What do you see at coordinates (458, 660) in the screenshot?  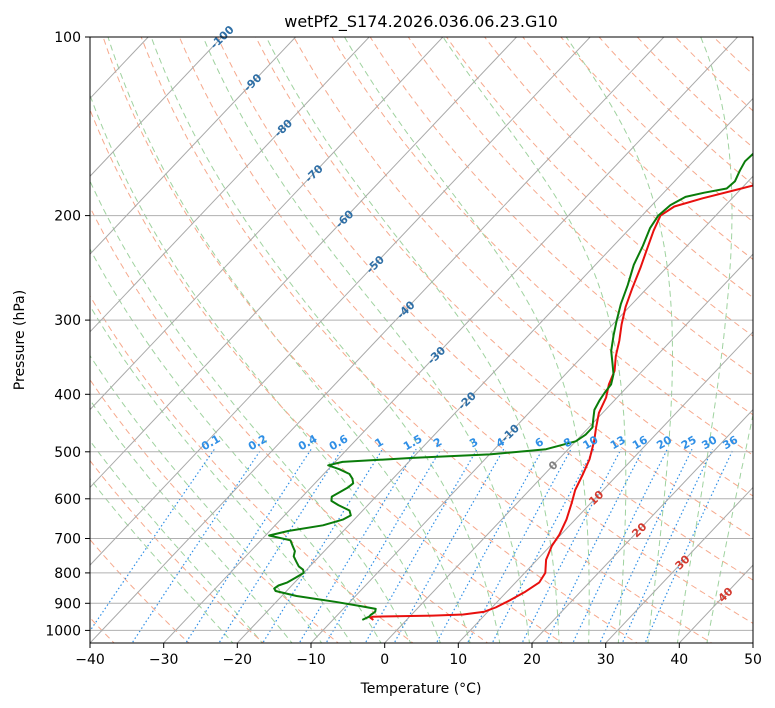 I see `x-tick-label: 10` at bounding box center [458, 660].